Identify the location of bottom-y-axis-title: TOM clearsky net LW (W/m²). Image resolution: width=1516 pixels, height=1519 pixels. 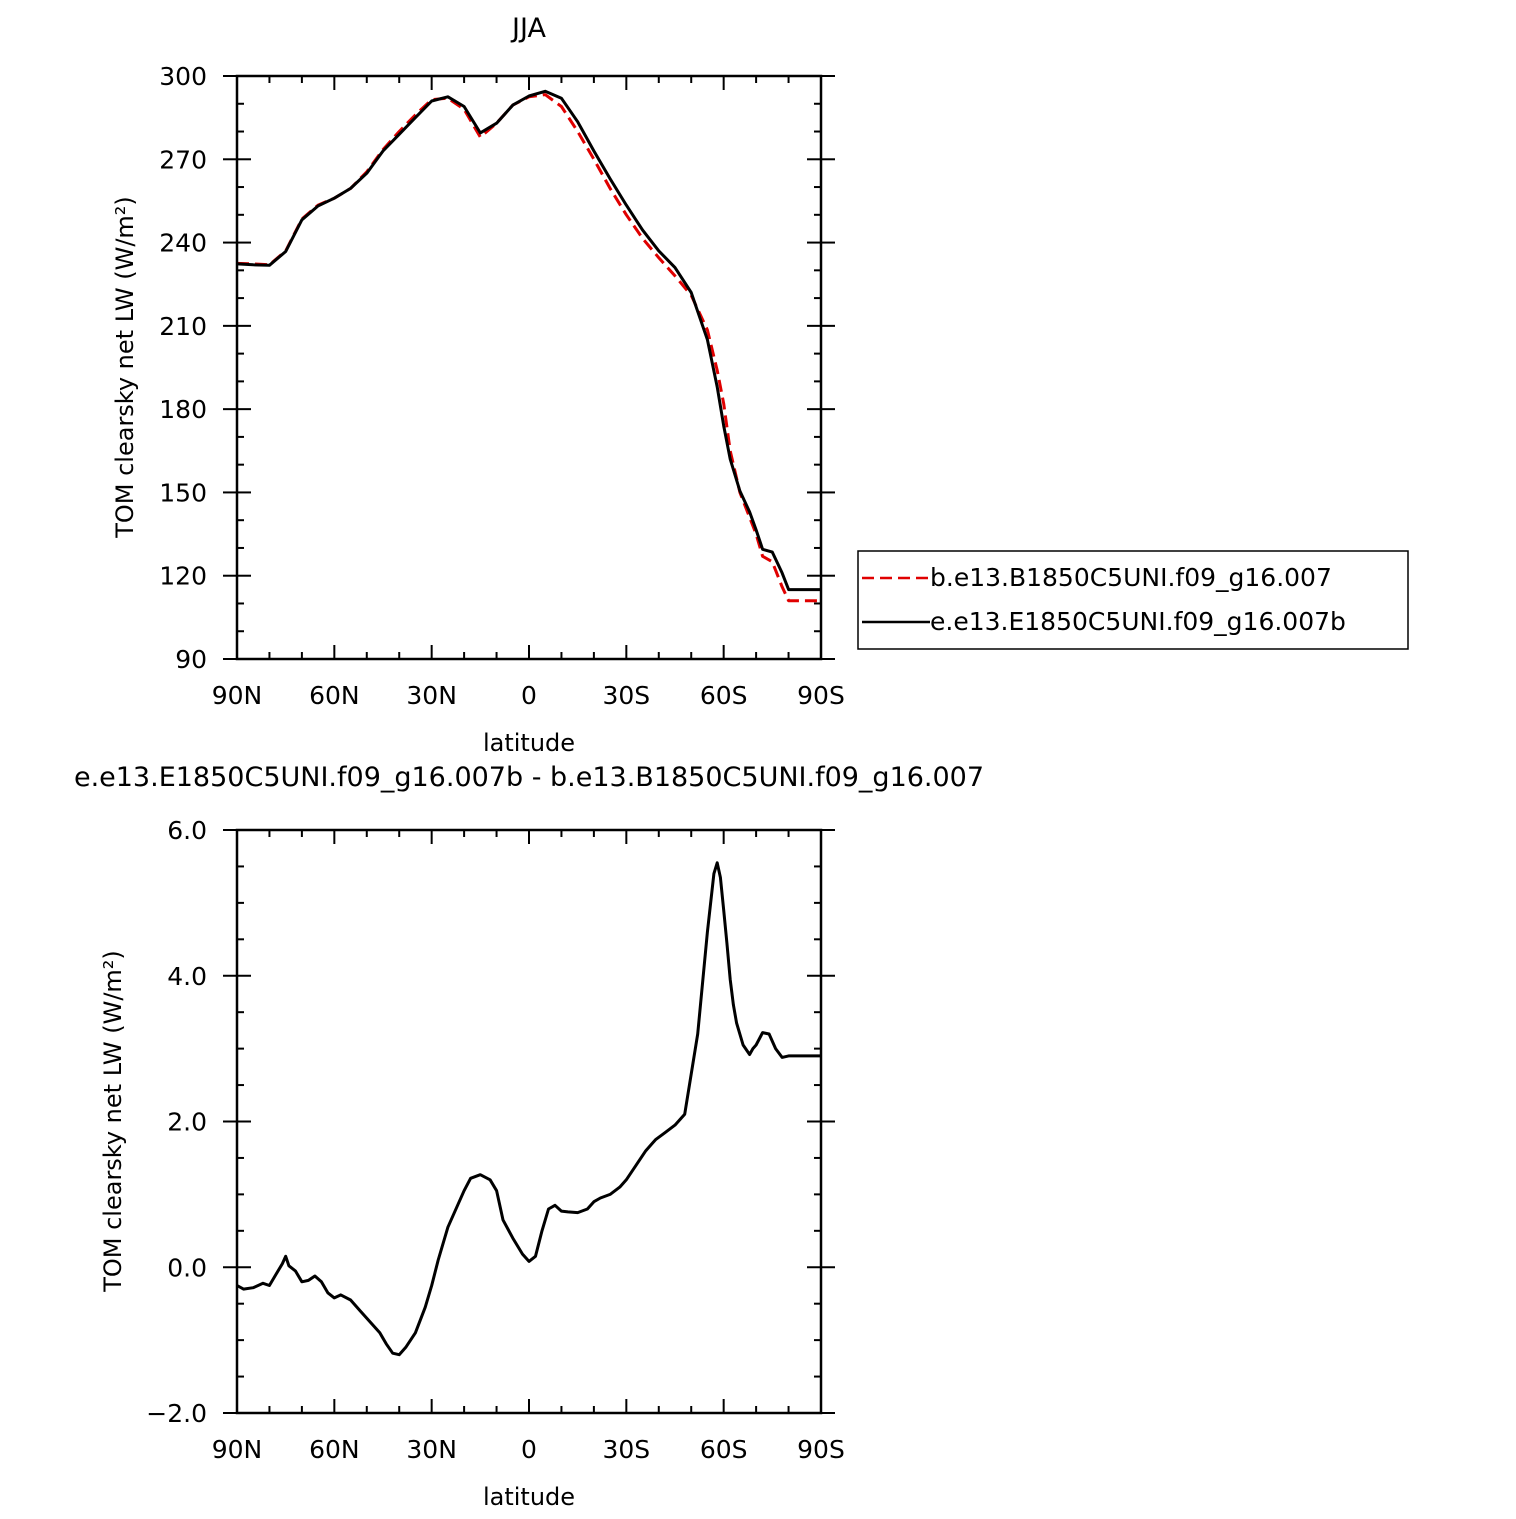
(113, 1121).